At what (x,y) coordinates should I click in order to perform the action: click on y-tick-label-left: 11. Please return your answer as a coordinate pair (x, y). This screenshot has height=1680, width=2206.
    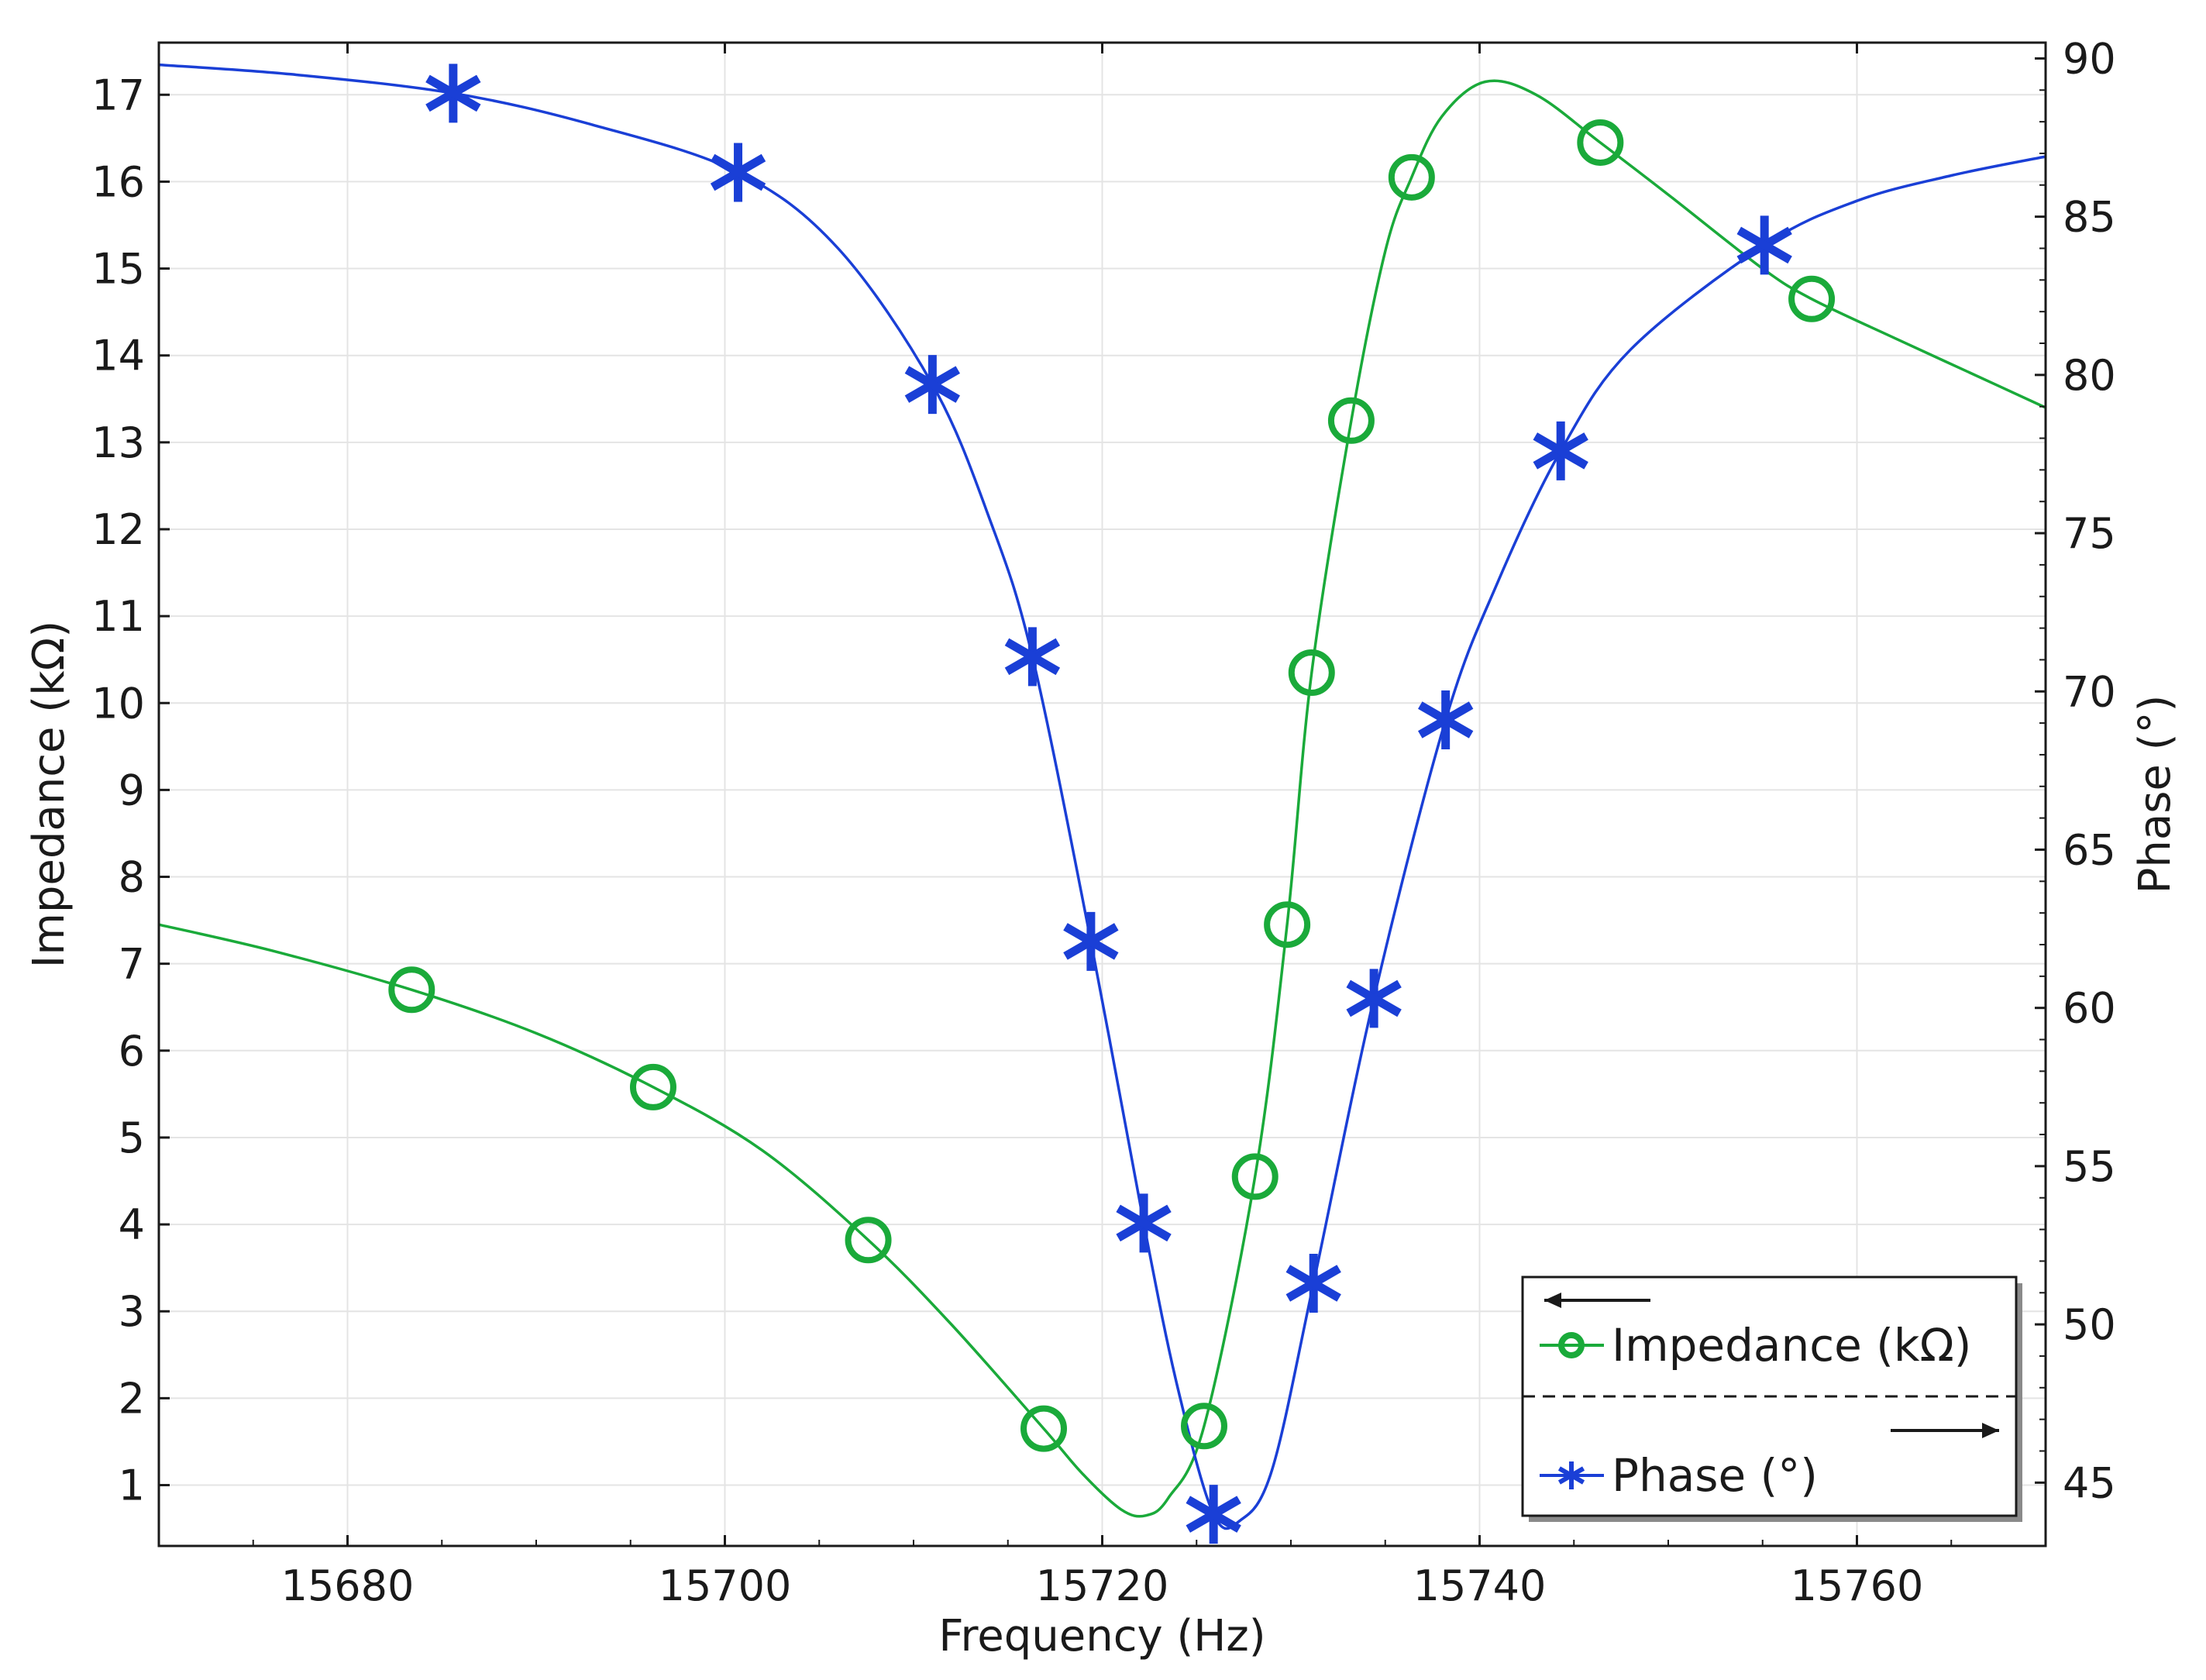
    Looking at the image, I should click on (118, 616).